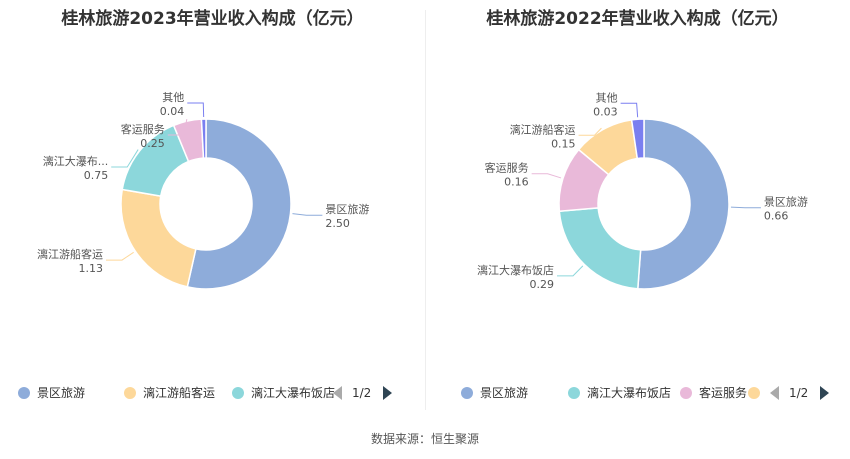 The image size is (850, 459). Describe the element at coordinates (516, 182) in the screenshot. I see `slice-value-label: 0.16` at that location.